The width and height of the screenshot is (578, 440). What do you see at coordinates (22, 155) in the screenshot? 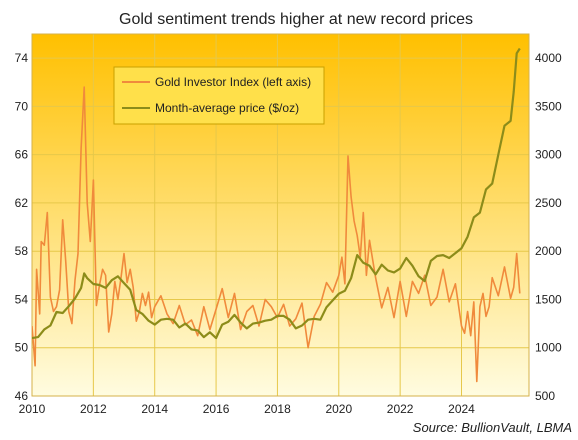
I see `y-left-tick-label: 66` at bounding box center [22, 155].